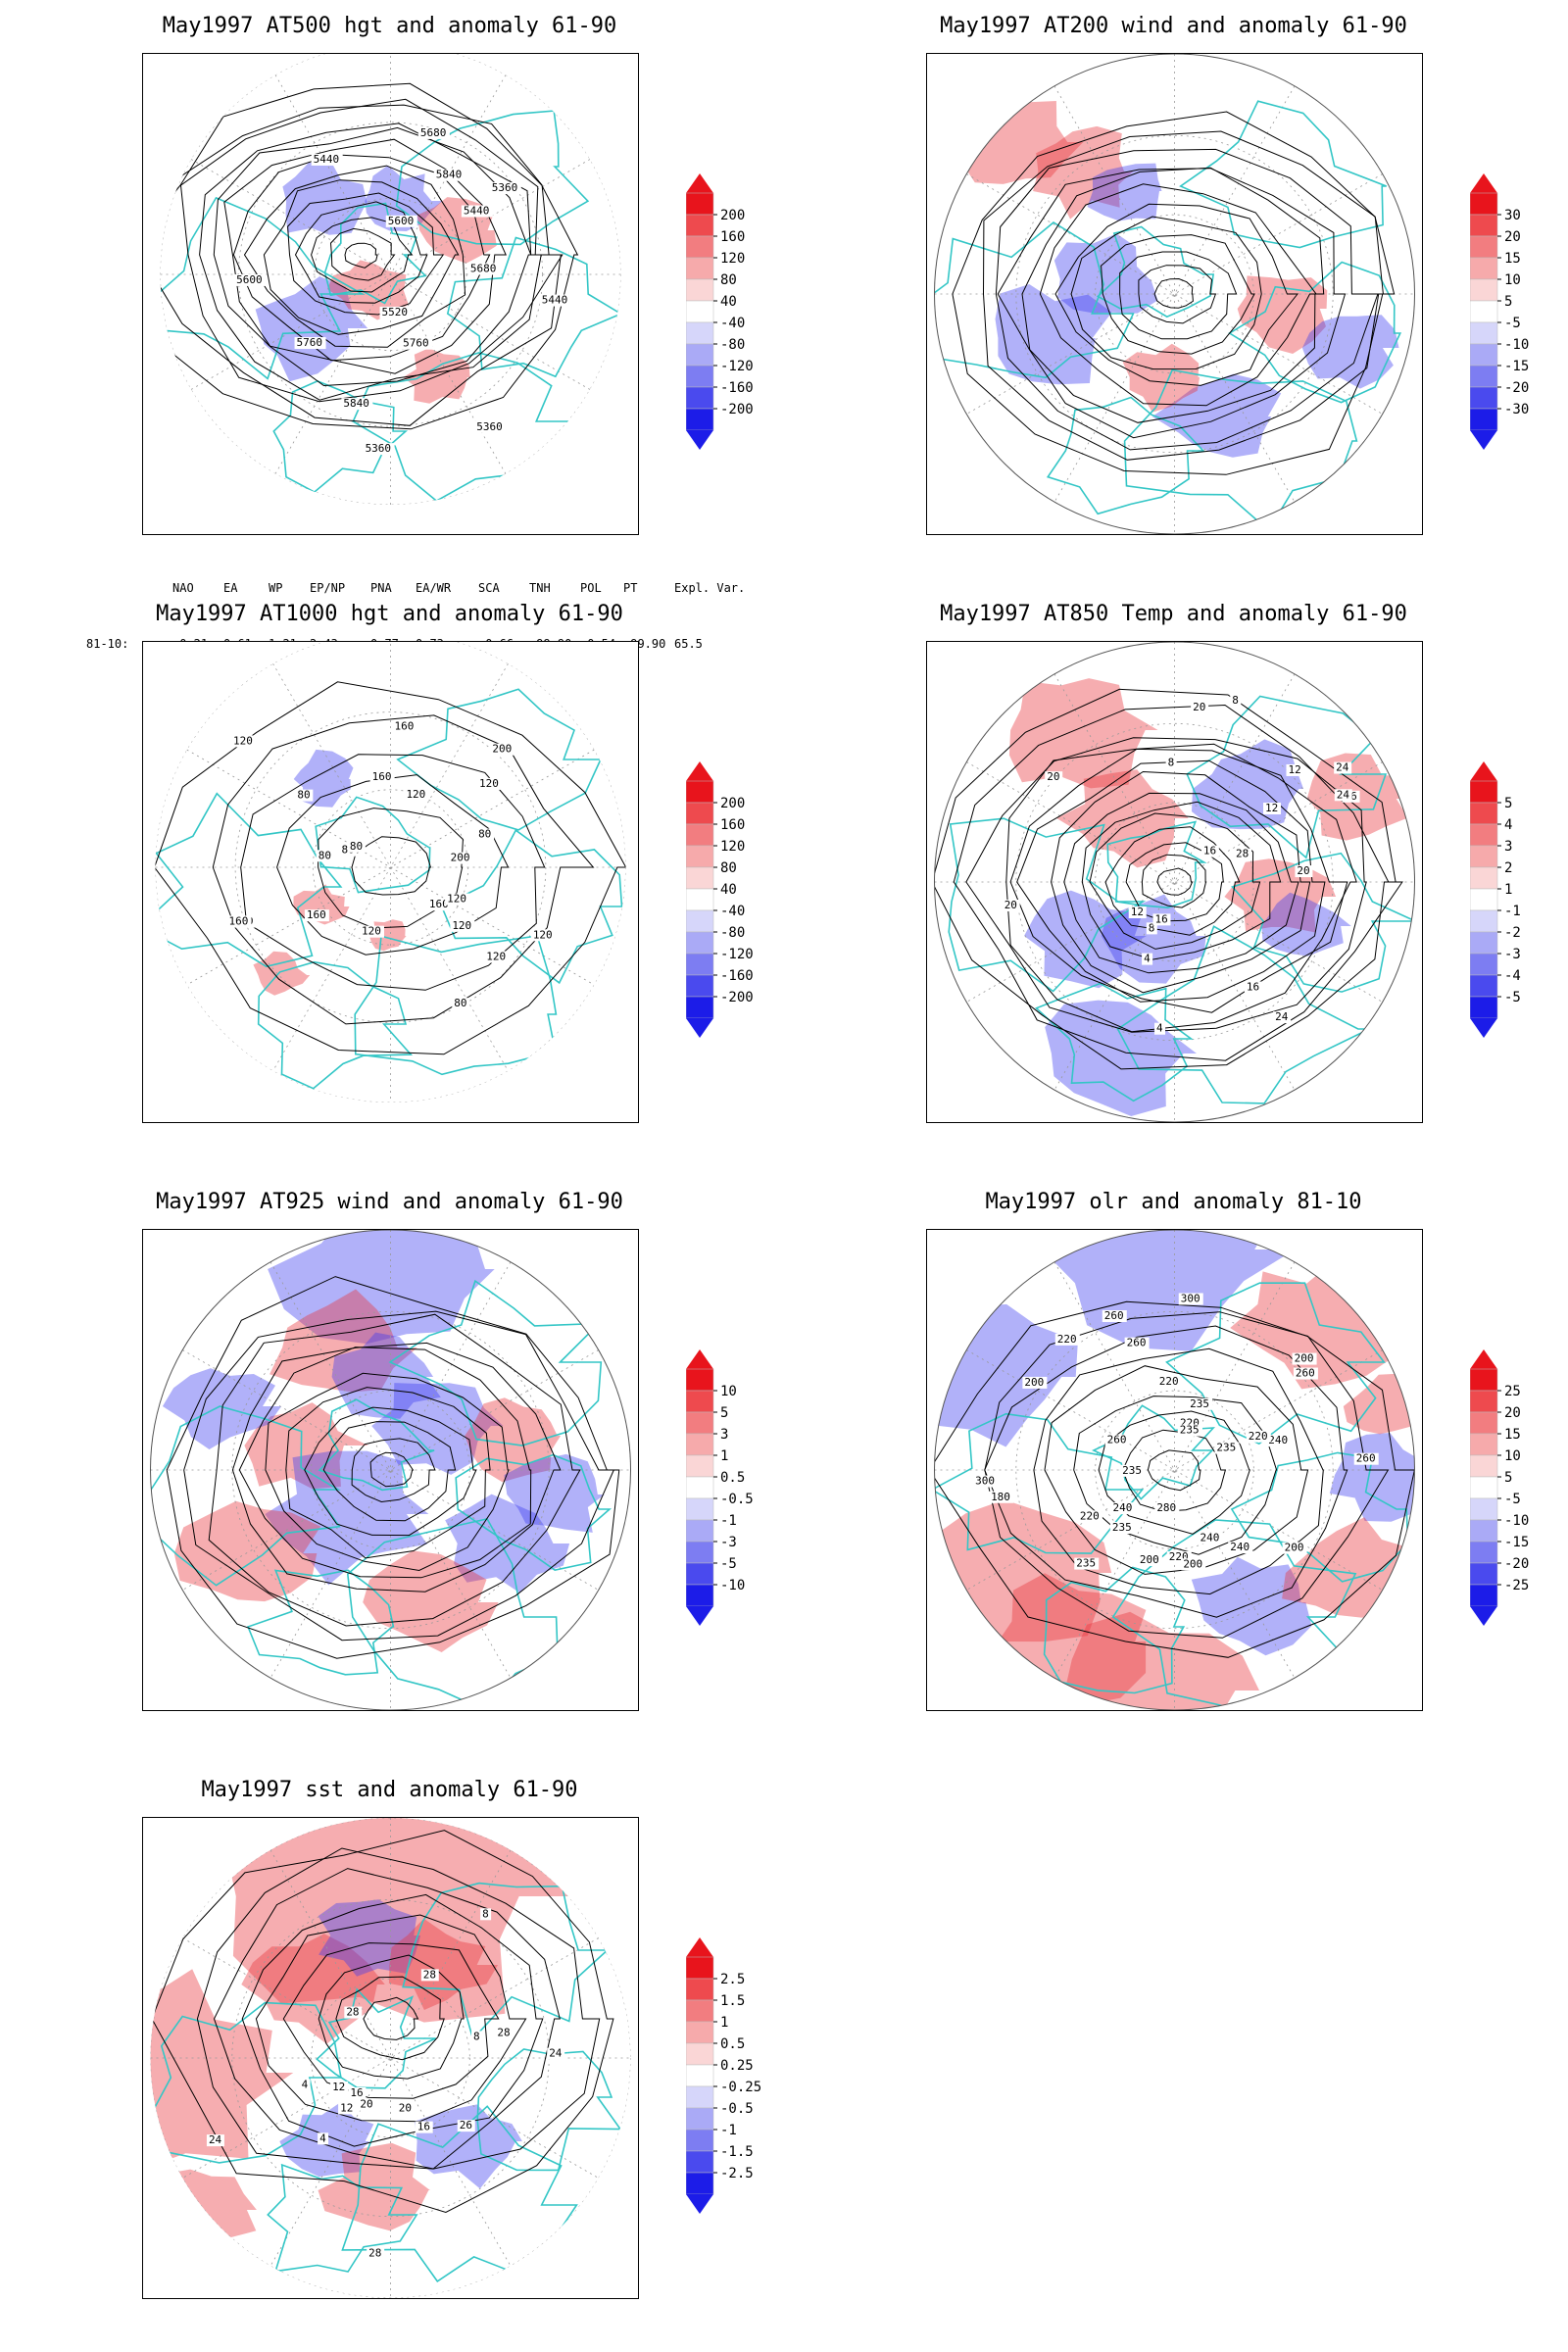 This screenshot has width=1568, height=2352. Describe the element at coordinates (1512, 1435) in the screenshot. I see `colorbar-label: 15` at that location.